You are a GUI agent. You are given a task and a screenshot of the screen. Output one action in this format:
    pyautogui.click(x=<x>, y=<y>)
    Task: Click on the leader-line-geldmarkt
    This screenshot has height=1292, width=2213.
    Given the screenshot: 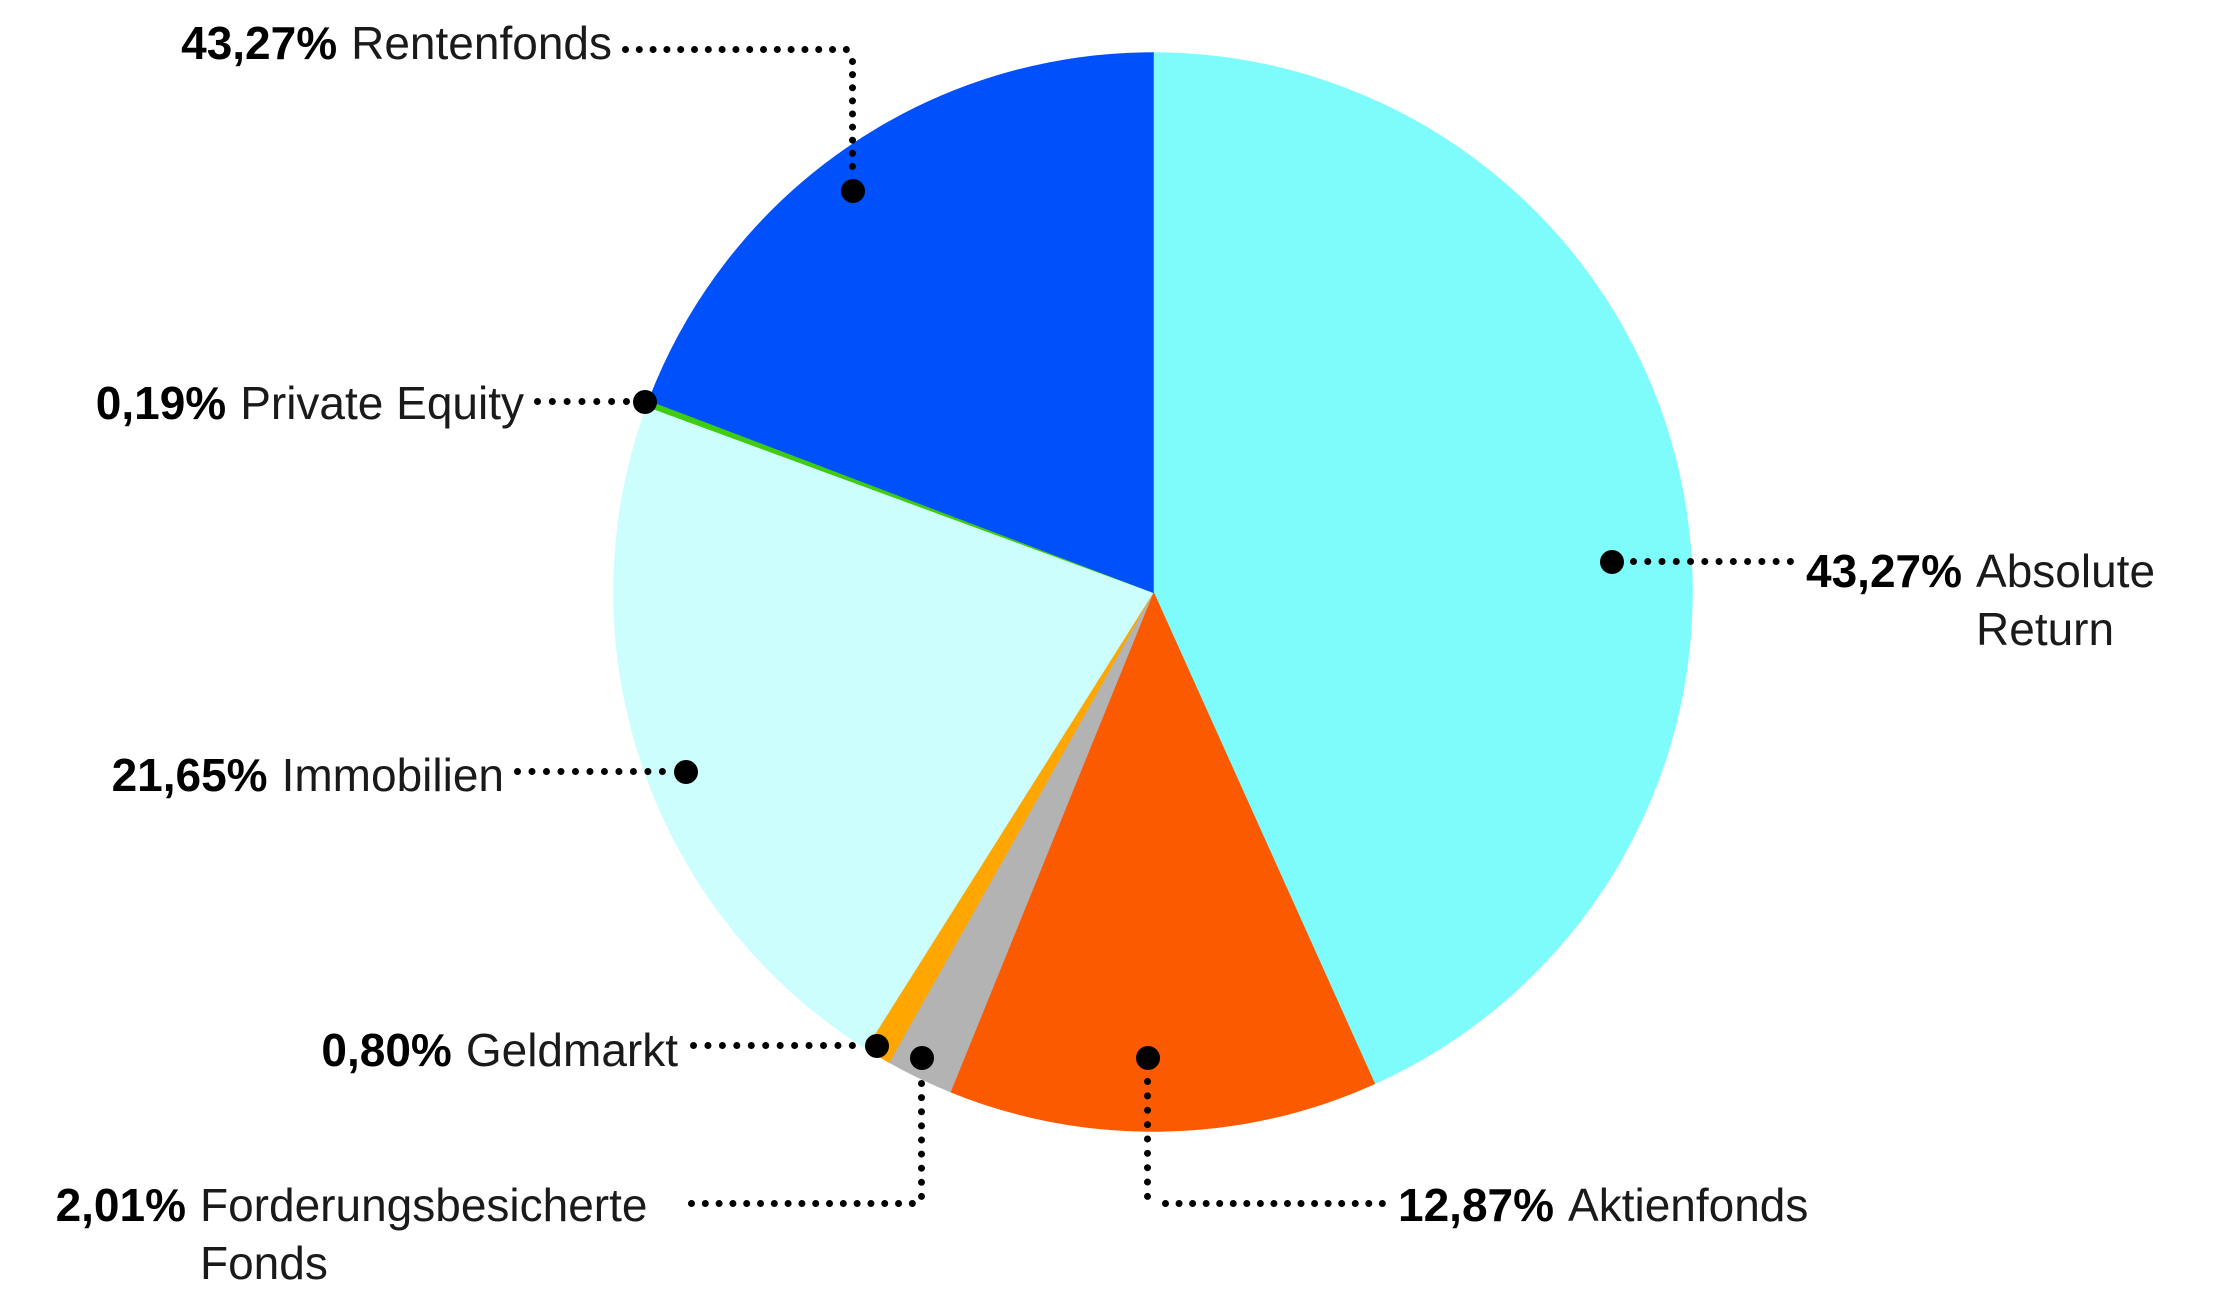 What is the action you would take?
    pyautogui.click(x=773, y=1045)
    